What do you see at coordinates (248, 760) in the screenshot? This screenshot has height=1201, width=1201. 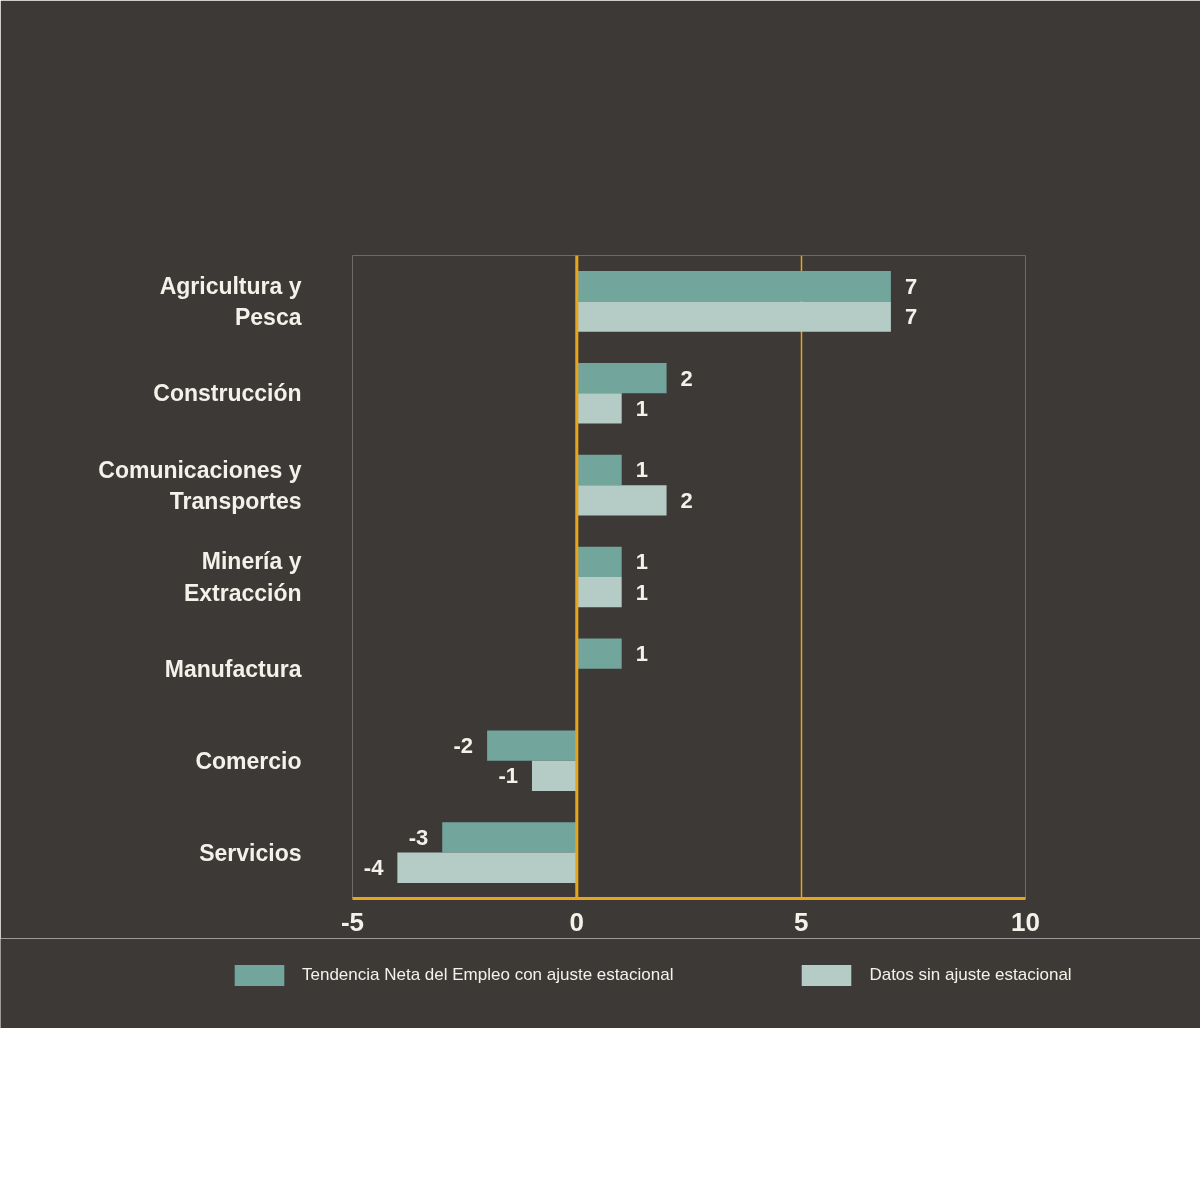 I see `y-tick-label: Comercio` at bounding box center [248, 760].